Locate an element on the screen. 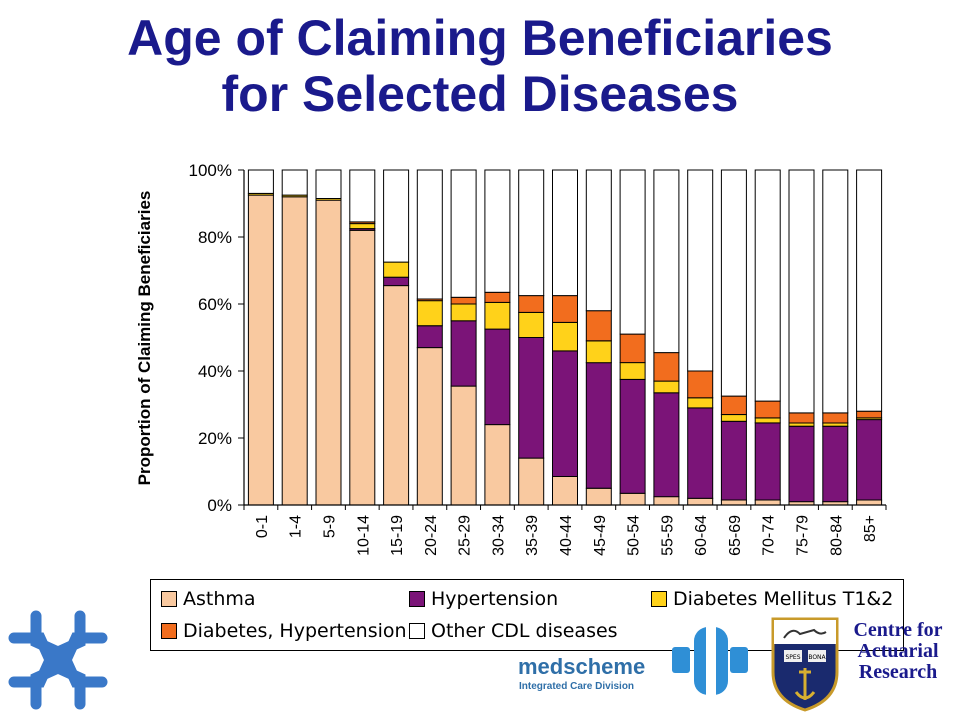 The image size is (960, 720). y-tick-label-100pct: 100% is located at coordinates (210, 170).